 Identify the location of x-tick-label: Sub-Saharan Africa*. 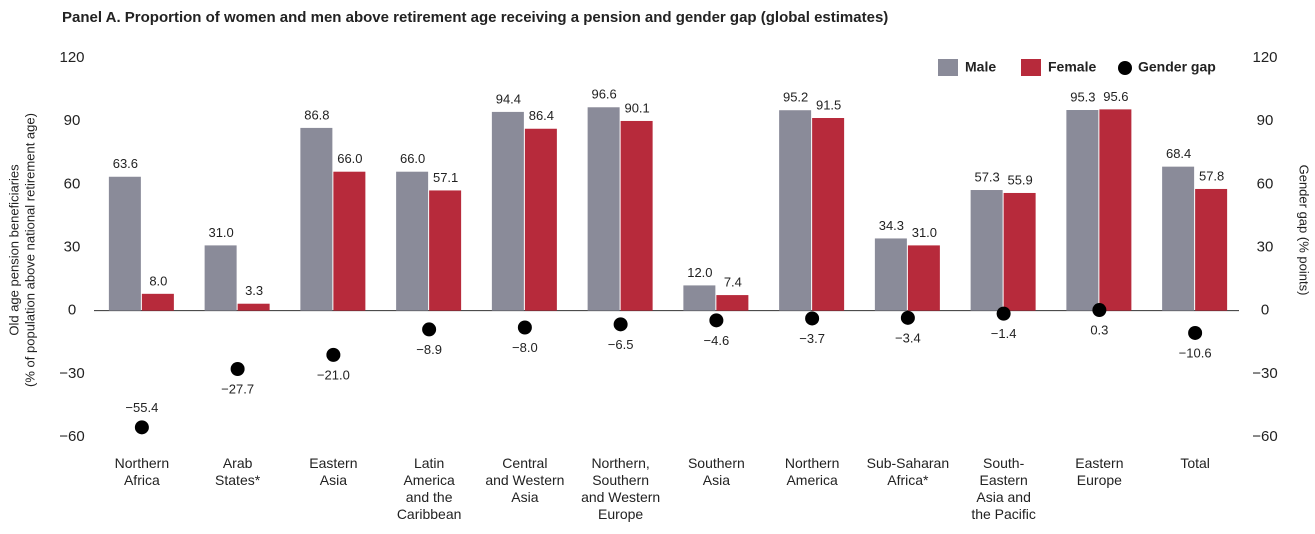
(908, 471).